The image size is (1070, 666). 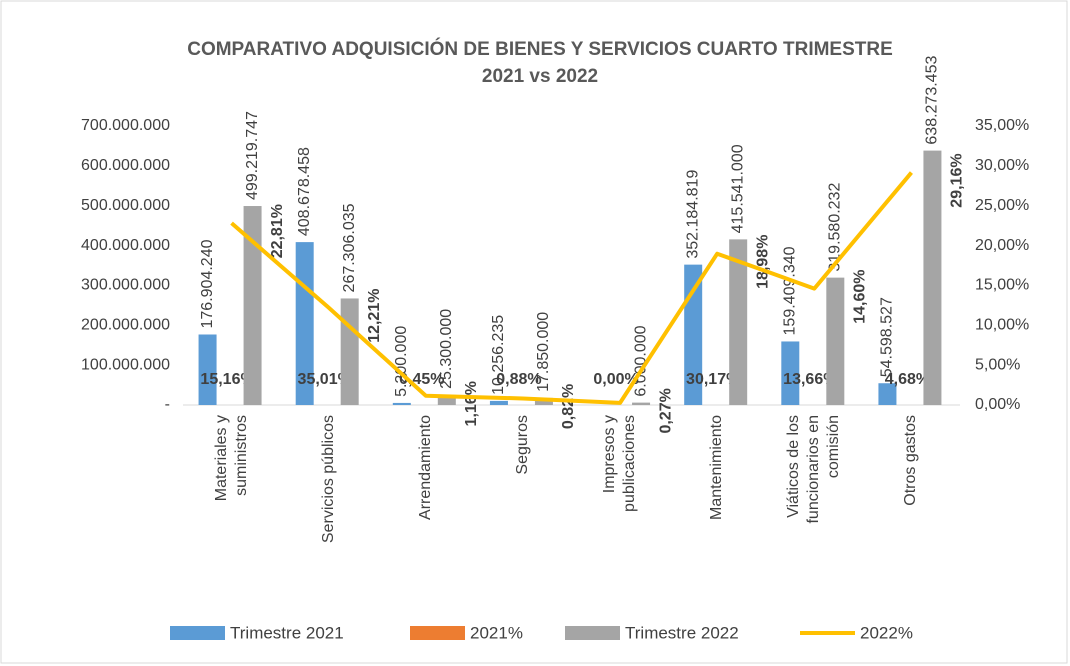 I want to click on y-tick-label: 300.000.000, so click(x=125, y=285).